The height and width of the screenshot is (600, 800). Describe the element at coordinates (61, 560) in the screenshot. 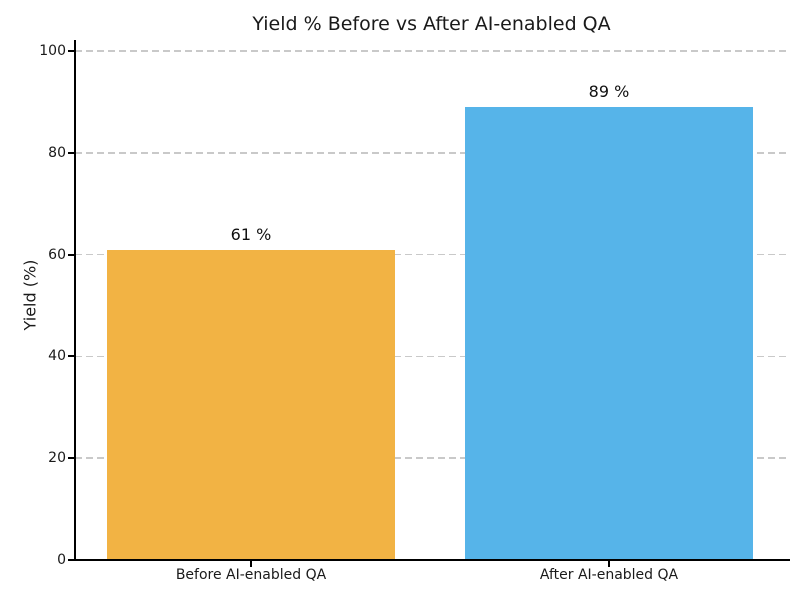

I see `y-tick-label-0: 0` at that location.